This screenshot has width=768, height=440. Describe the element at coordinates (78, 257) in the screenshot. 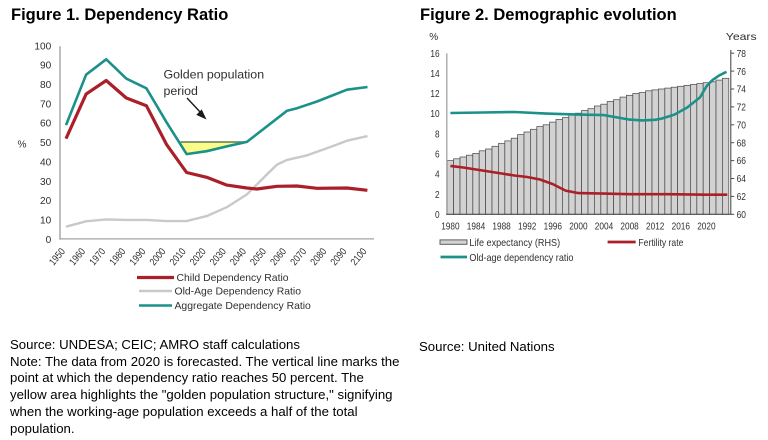

I see `svg-text: 1960` at that location.